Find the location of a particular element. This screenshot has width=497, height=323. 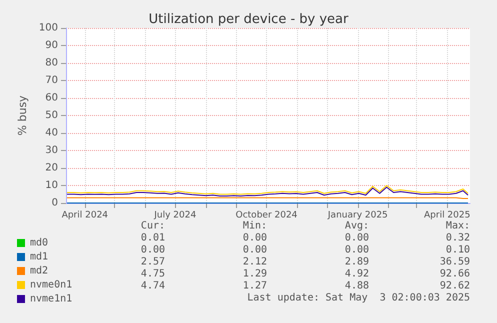

y-tick-label: 10 is located at coordinates (51, 185).